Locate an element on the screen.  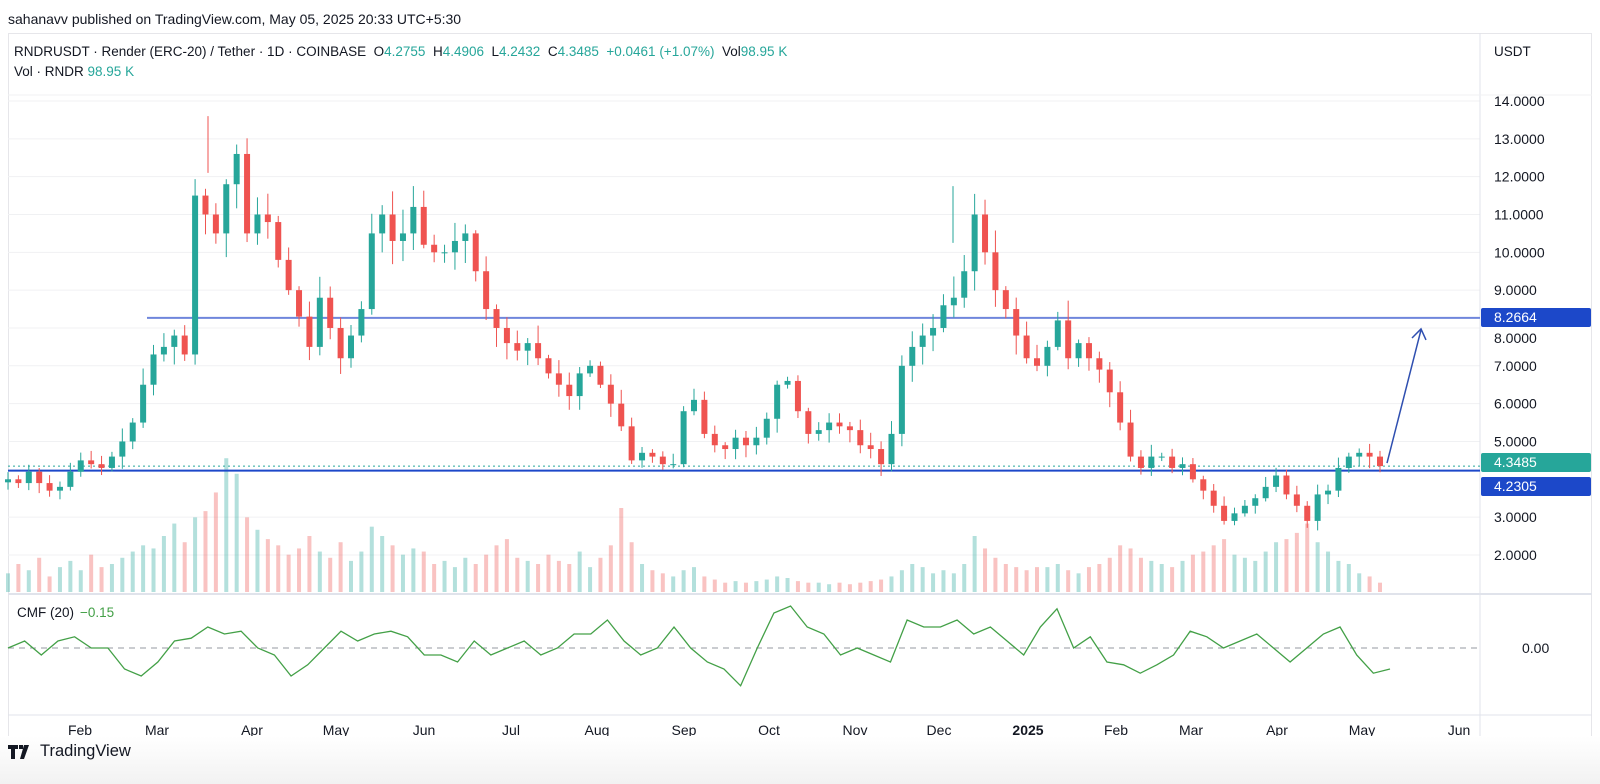
volume-label: Vol · RNDR is located at coordinates (49, 71).